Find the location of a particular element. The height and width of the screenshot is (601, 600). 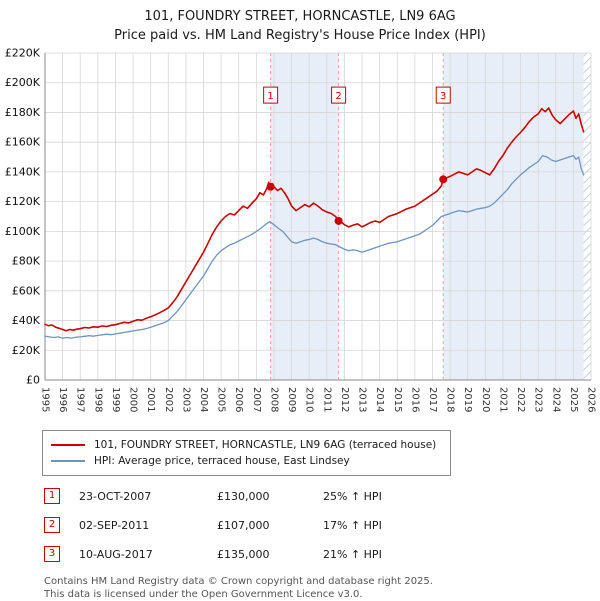

svg-text: 2 is located at coordinates (338, 96).